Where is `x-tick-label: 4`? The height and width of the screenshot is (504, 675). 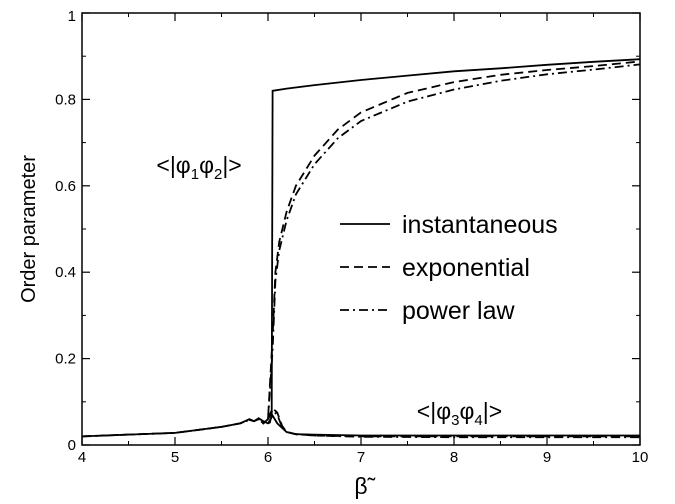 x-tick-label: 4 is located at coordinates (82, 457).